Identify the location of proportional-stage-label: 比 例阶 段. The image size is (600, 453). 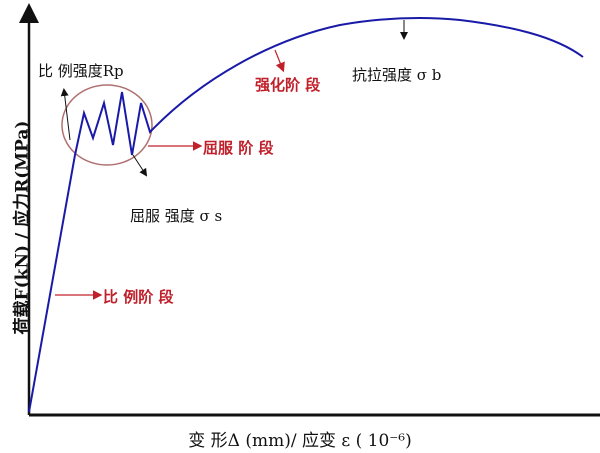
(138, 297).